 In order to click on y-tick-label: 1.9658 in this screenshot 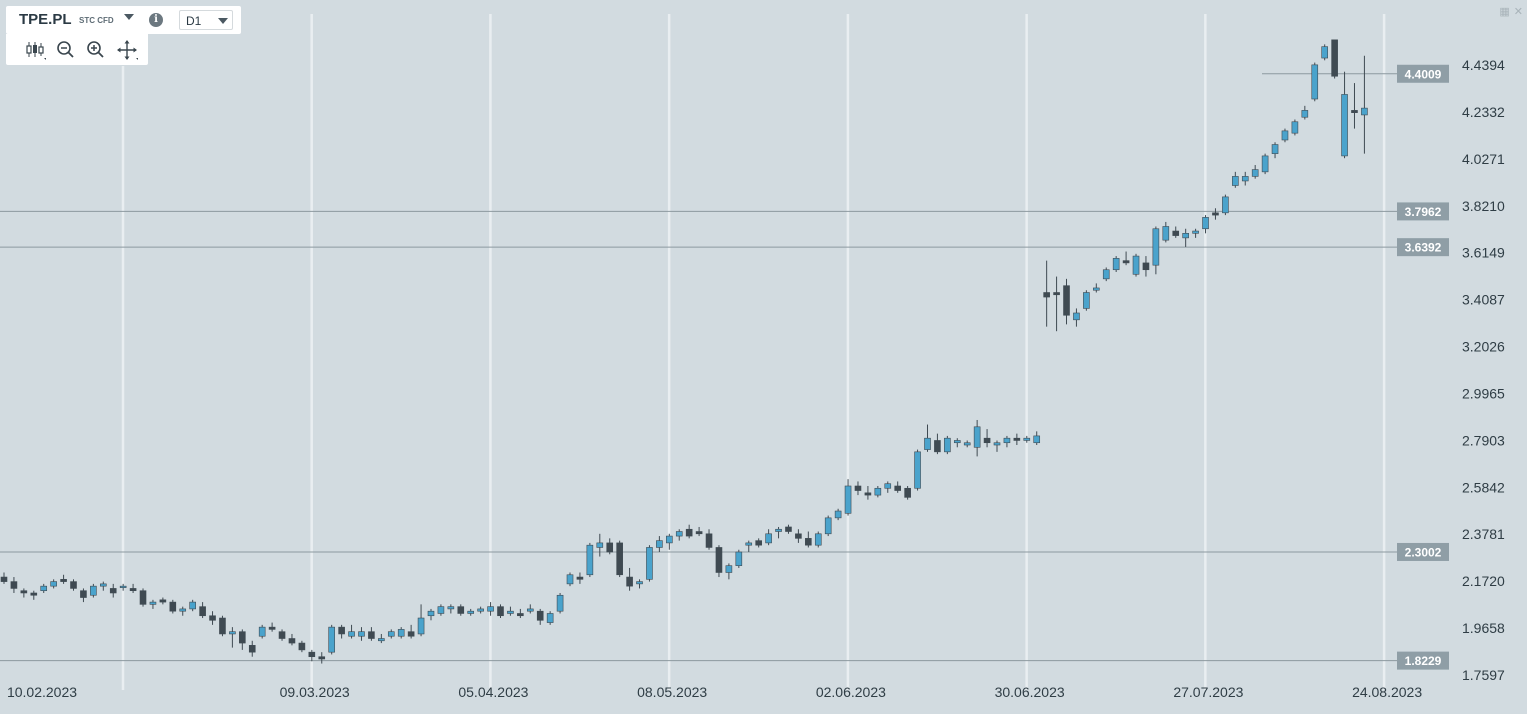, I will do `click(1483, 628)`.